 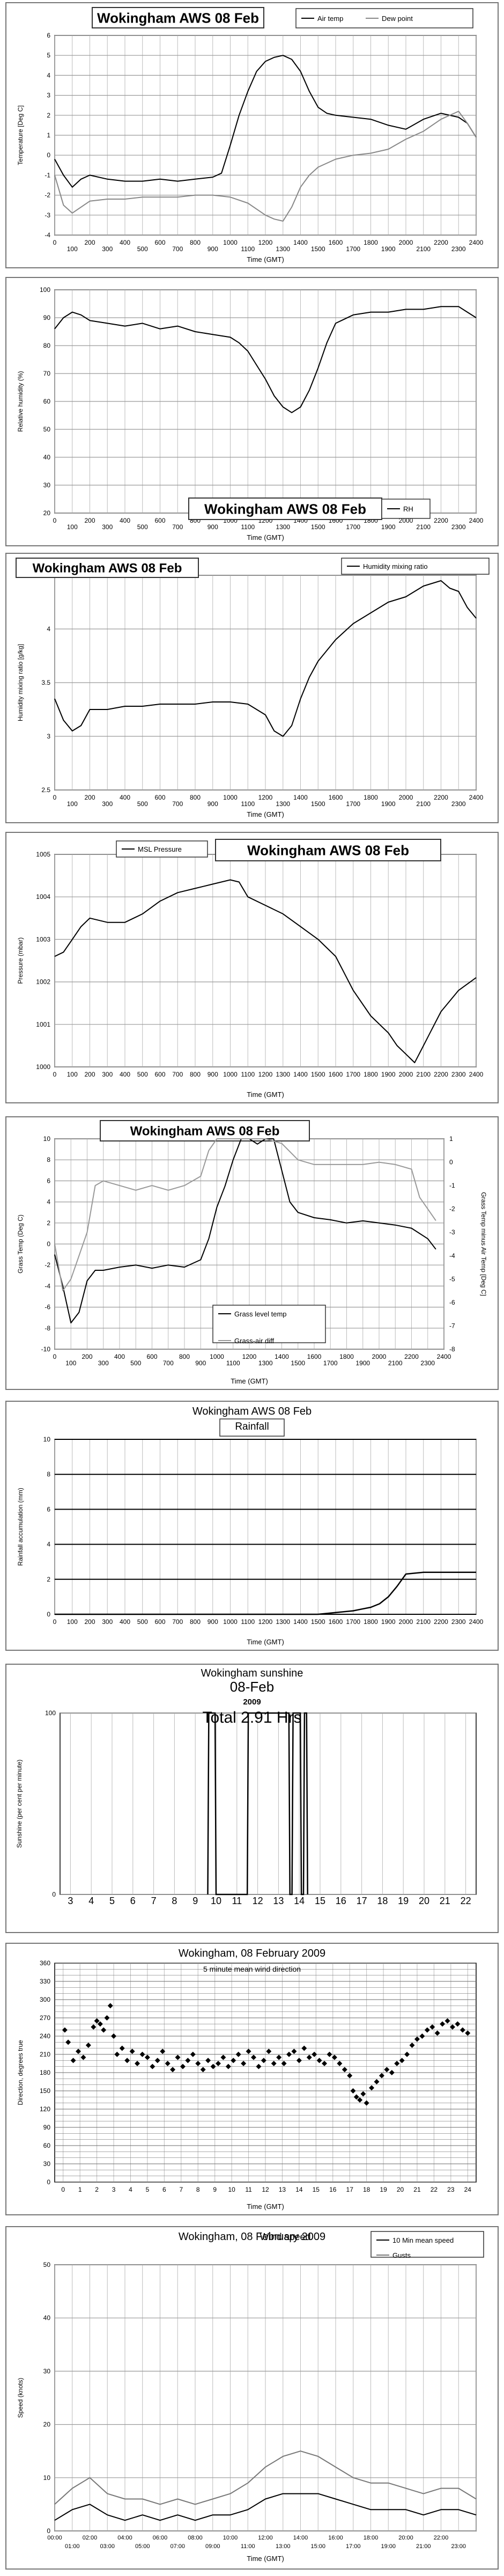 What do you see at coordinates (383, 2189) in the screenshot?
I see `x-tick-label: 19` at bounding box center [383, 2189].